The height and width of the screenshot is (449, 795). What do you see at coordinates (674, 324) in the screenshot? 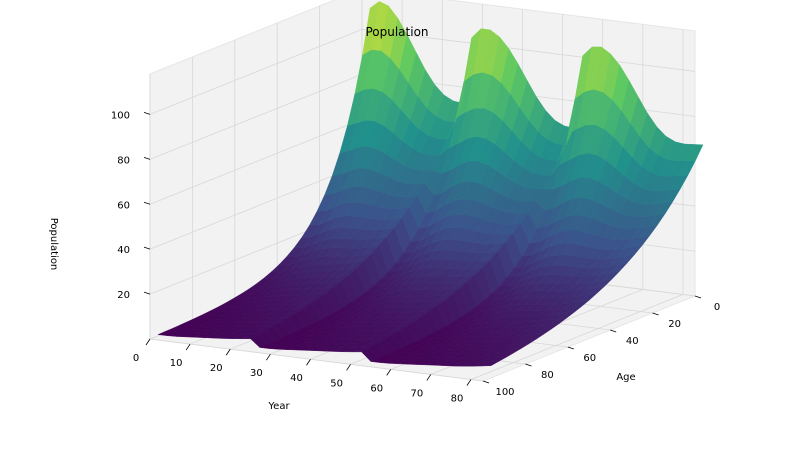
I see `y-tick-label: 20` at bounding box center [674, 324].